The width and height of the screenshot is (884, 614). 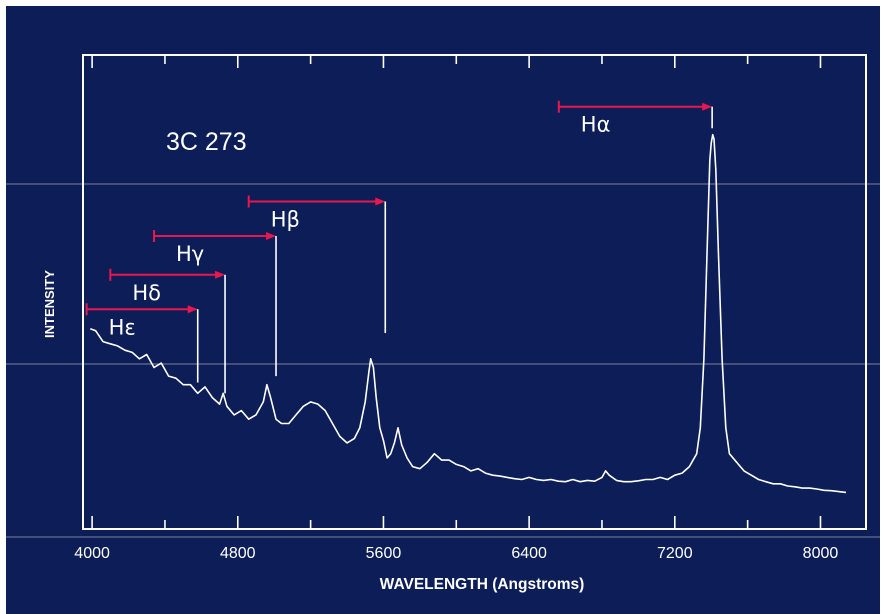 I want to click on annotation-5: Hα, so click(x=635, y=118).